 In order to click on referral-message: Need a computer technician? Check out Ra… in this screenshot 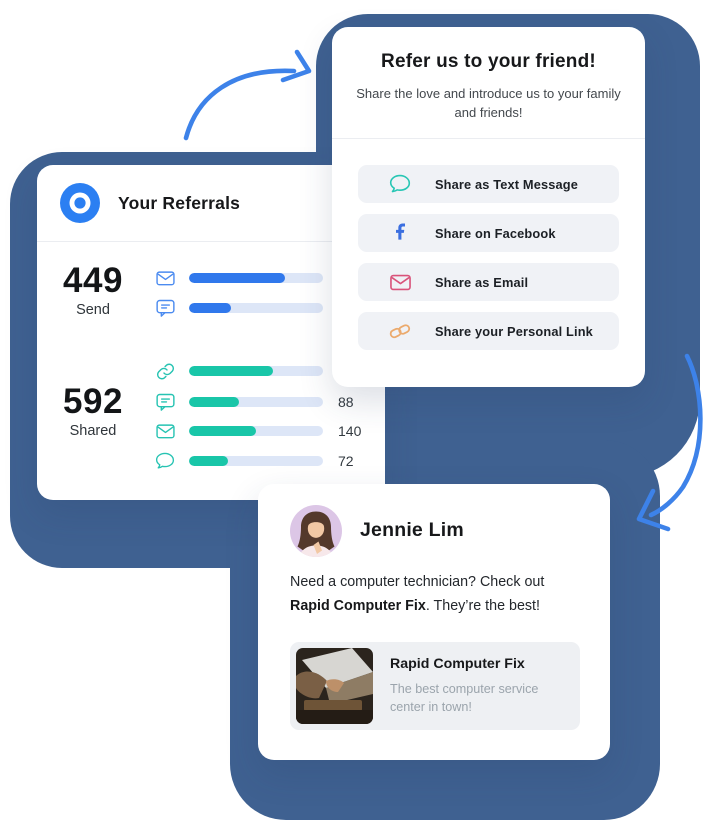, I will do `click(434, 594)`.